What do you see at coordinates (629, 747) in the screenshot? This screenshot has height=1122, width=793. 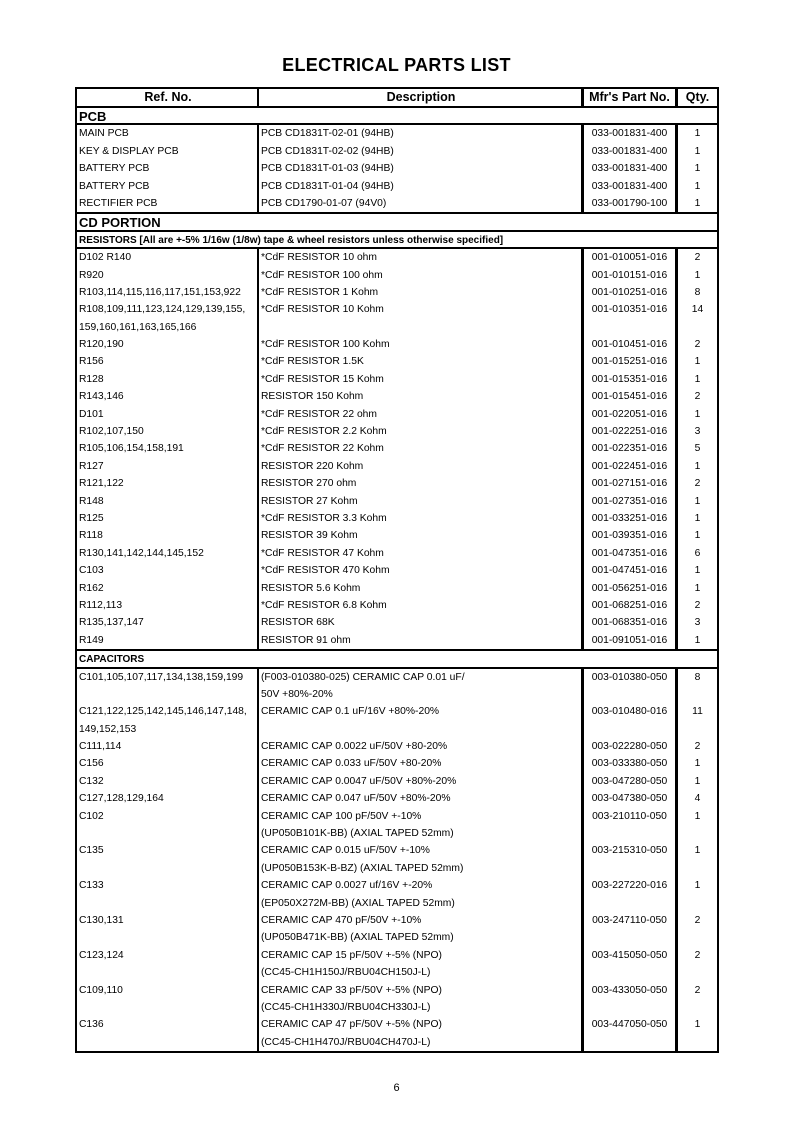 I see `part-no: 003-022280-050` at bounding box center [629, 747].